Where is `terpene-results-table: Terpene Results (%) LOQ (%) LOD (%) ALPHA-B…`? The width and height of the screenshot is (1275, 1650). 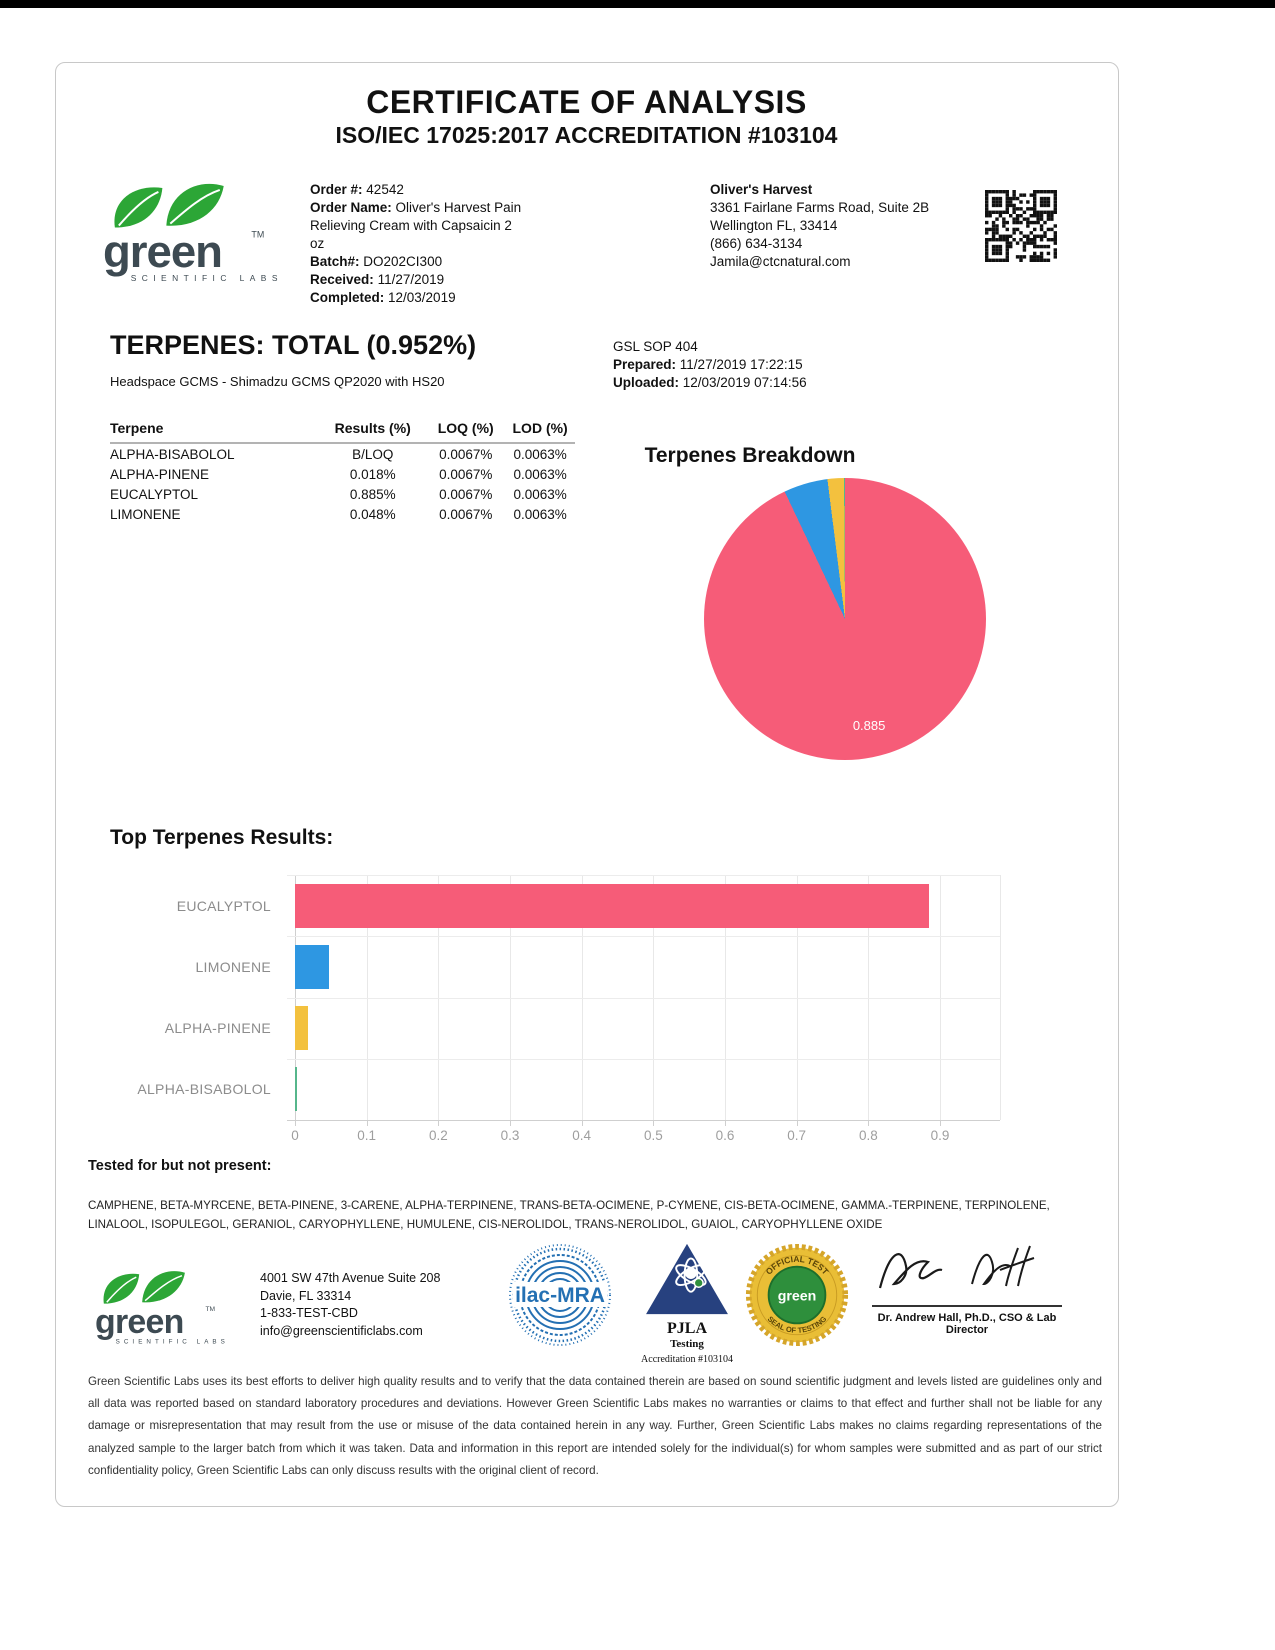 terpene-results-table: Terpene Results (%) LOQ (%) LOD (%) ALPHA-B… is located at coordinates (342, 471).